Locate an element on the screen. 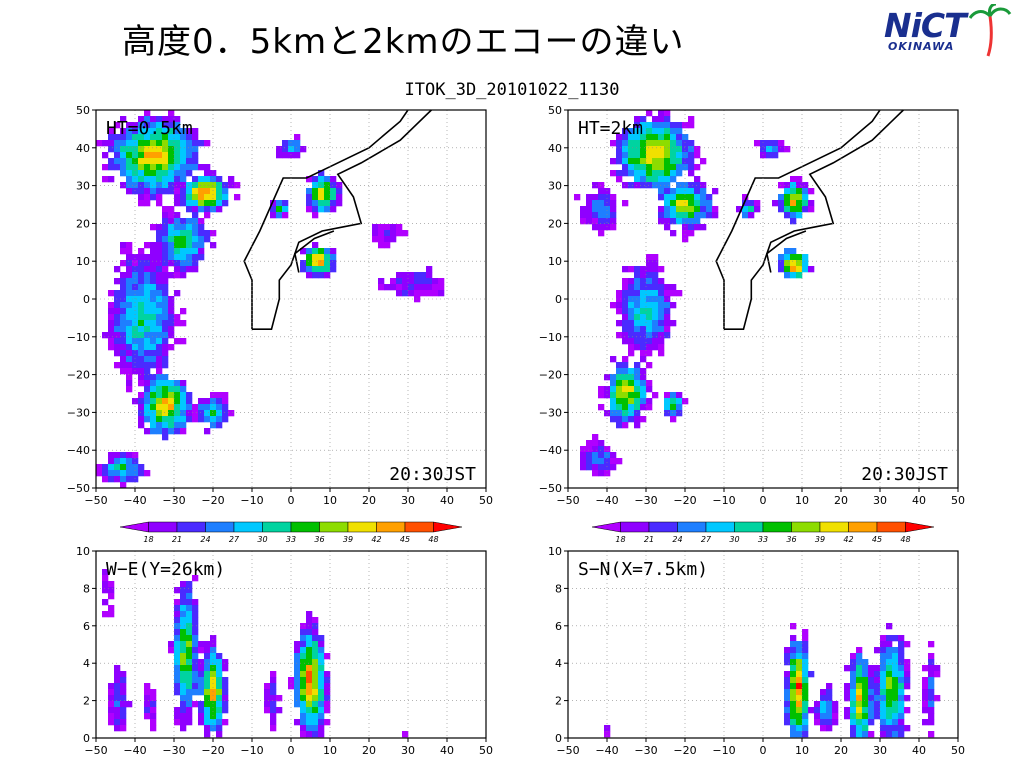  y-tick-label: 0 is located at coordinates (86, 299).